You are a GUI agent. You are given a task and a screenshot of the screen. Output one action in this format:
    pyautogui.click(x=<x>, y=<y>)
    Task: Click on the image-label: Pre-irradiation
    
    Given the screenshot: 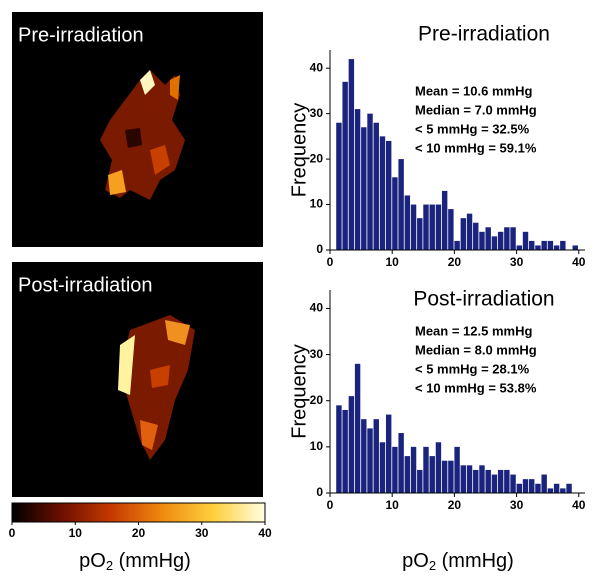 What is the action you would take?
    pyautogui.click(x=81, y=35)
    